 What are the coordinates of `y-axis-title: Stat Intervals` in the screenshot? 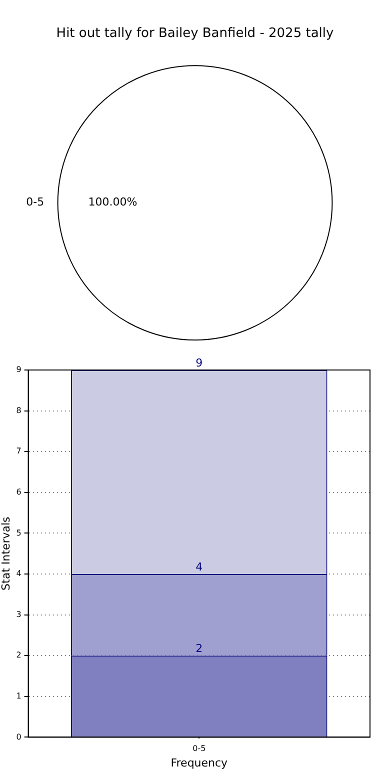 It's located at (6, 553).